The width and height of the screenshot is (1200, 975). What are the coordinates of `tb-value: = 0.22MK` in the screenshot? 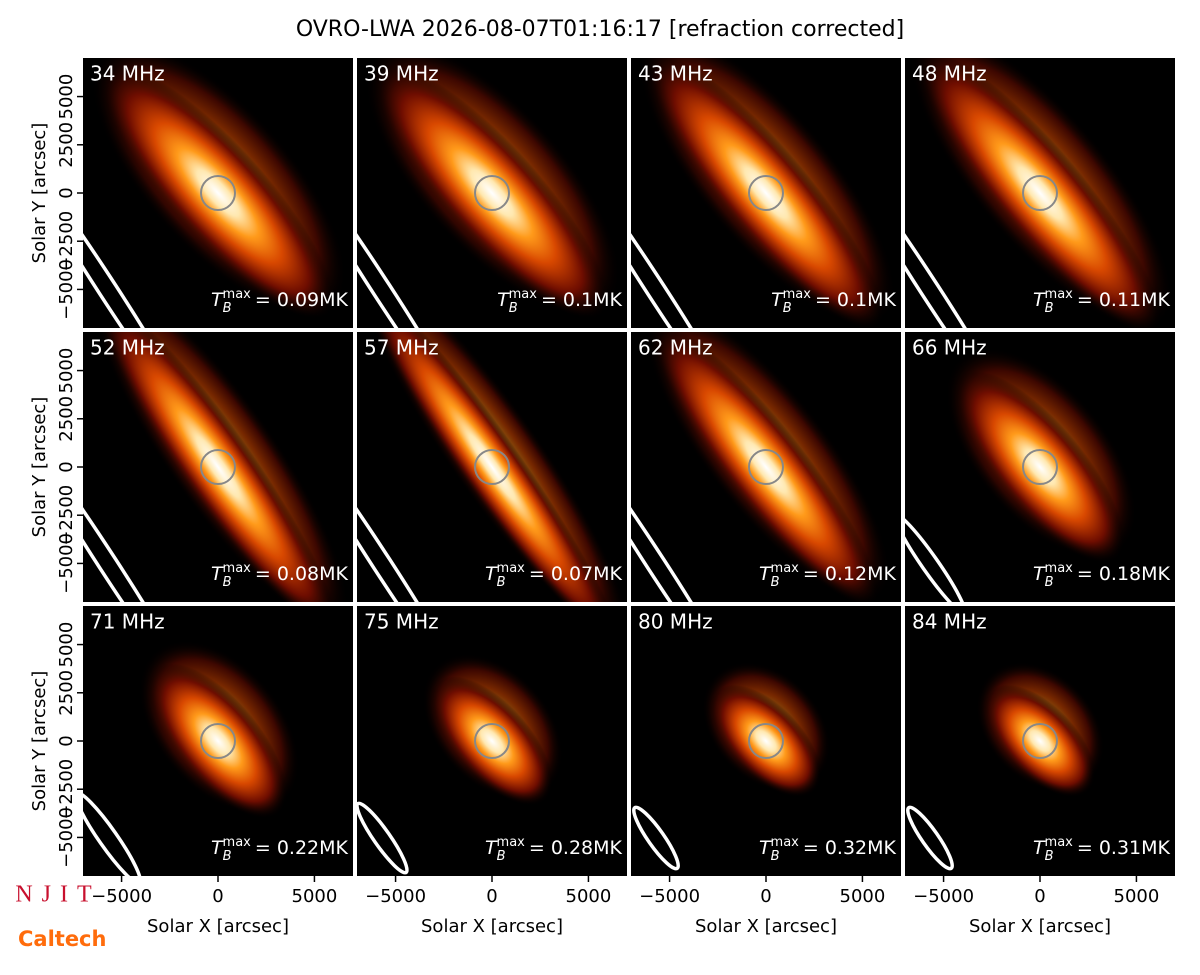 It's located at (302, 848).